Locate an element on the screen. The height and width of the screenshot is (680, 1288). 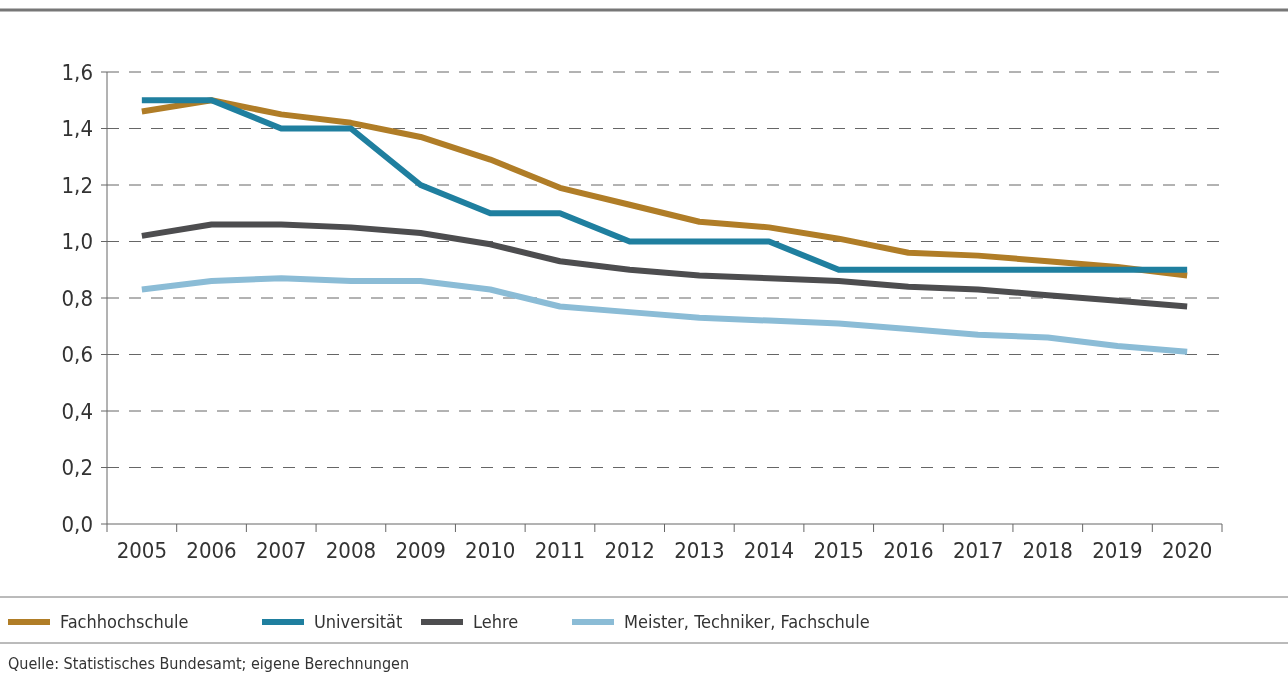
legend-label: Lehre is located at coordinates (496, 622).